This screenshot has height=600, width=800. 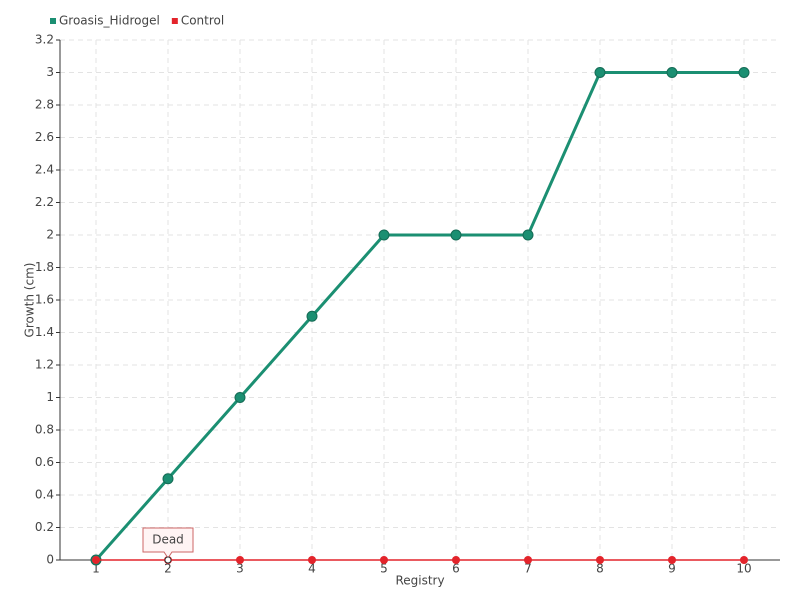 What do you see at coordinates (30, 300) in the screenshot?
I see `y-axis-label: Growth (cm)` at bounding box center [30, 300].